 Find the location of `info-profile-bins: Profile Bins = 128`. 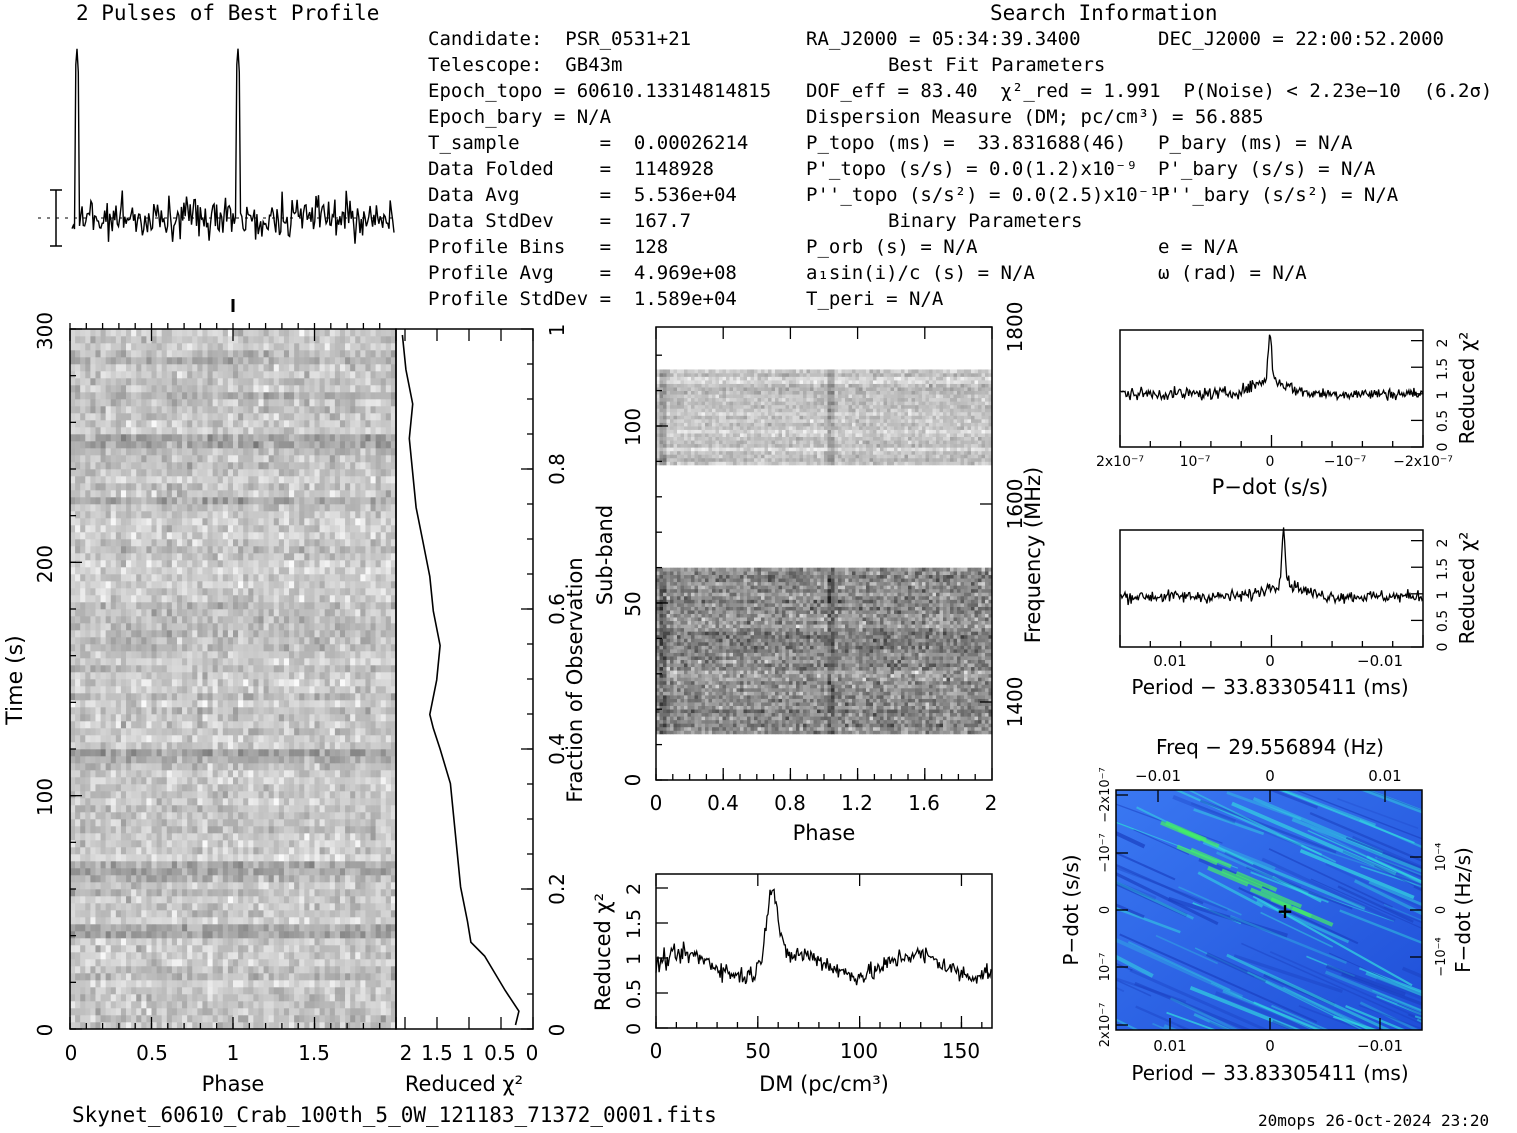

info-profile-bins: Profile Bins = 128 is located at coordinates (548, 247).